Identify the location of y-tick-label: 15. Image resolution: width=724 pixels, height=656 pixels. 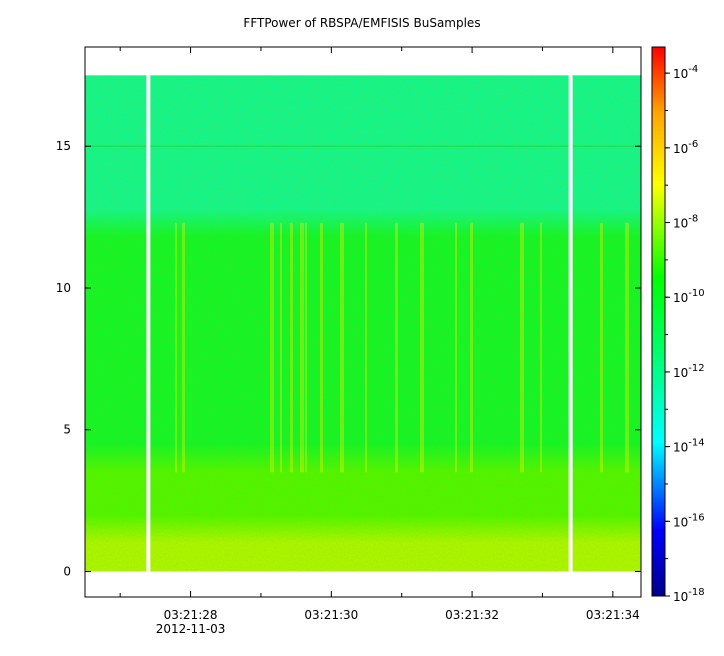
(63, 146).